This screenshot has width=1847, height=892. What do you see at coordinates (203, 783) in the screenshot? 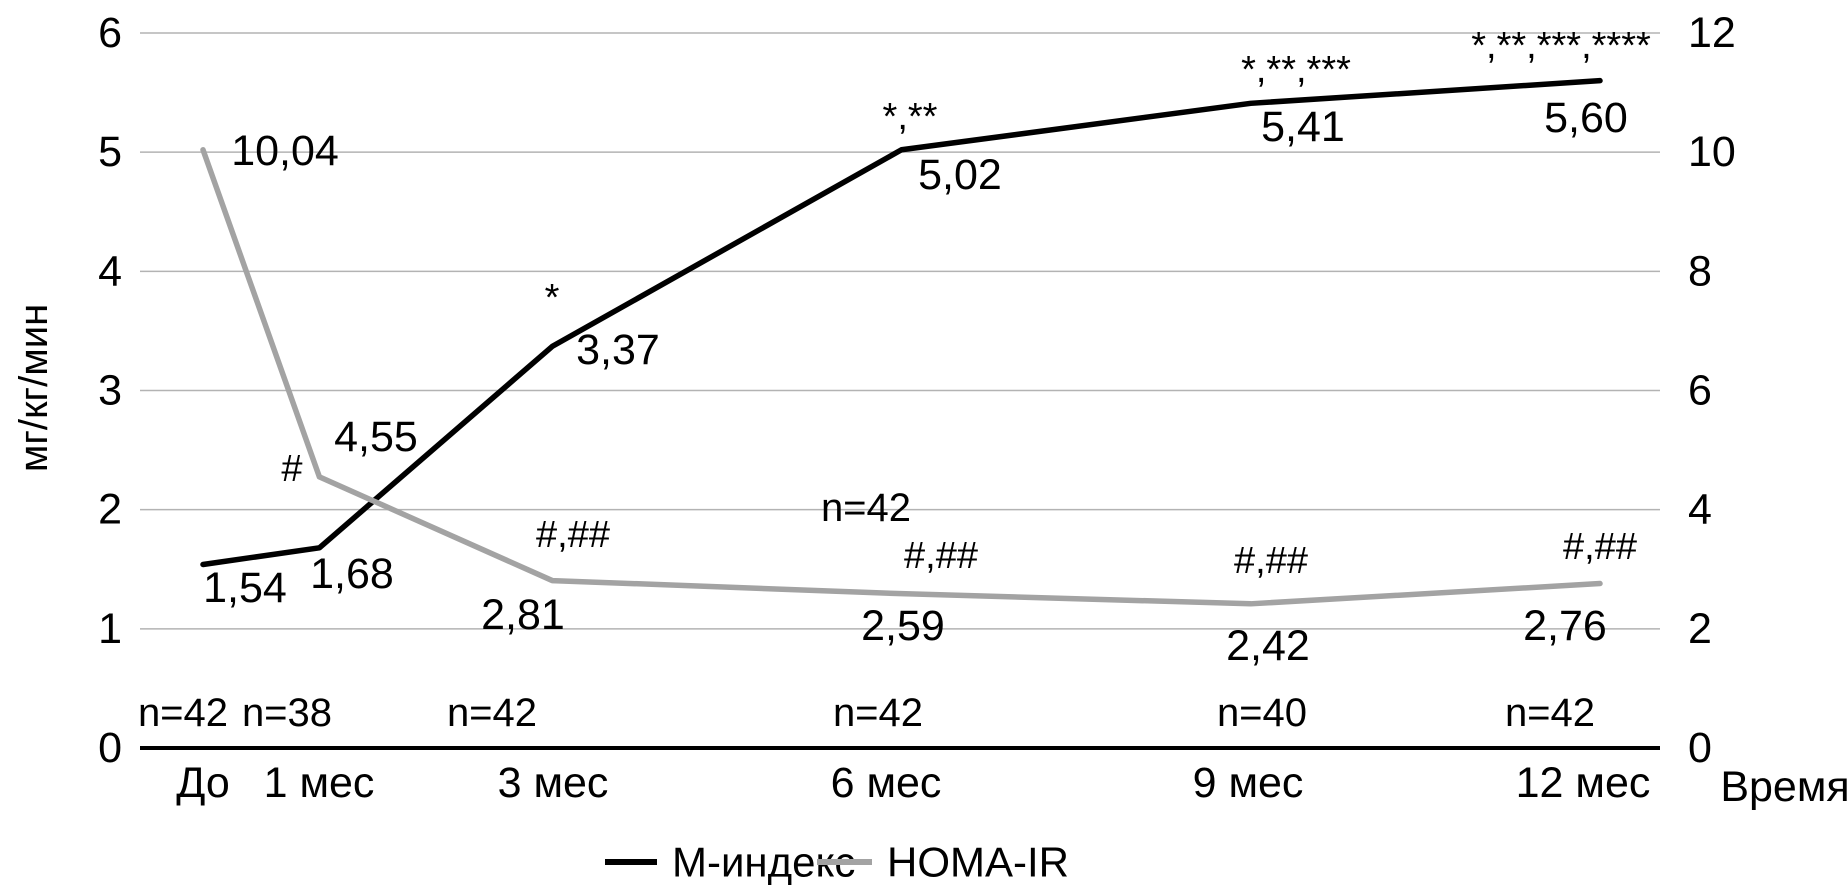
I see `x-tick-0: До` at bounding box center [203, 783].